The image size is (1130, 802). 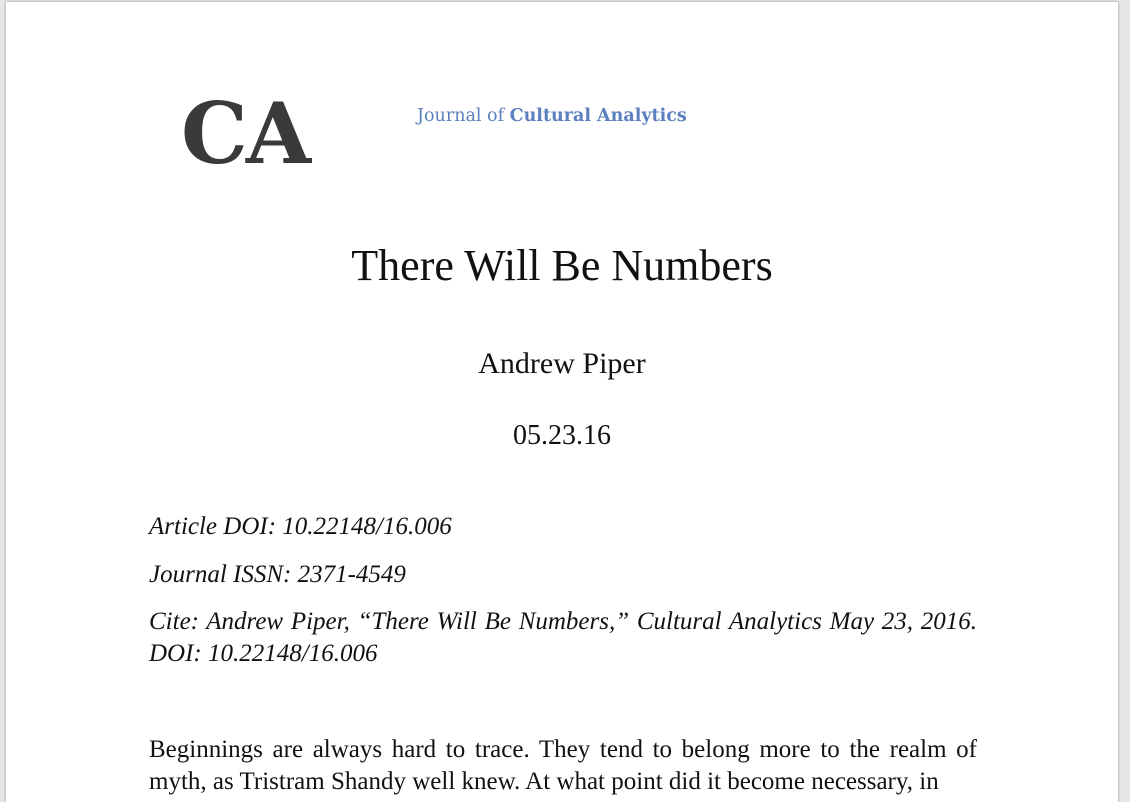 What do you see at coordinates (246, 133) in the screenshot?
I see `journal-logo: CA` at bounding box center [246, 133].